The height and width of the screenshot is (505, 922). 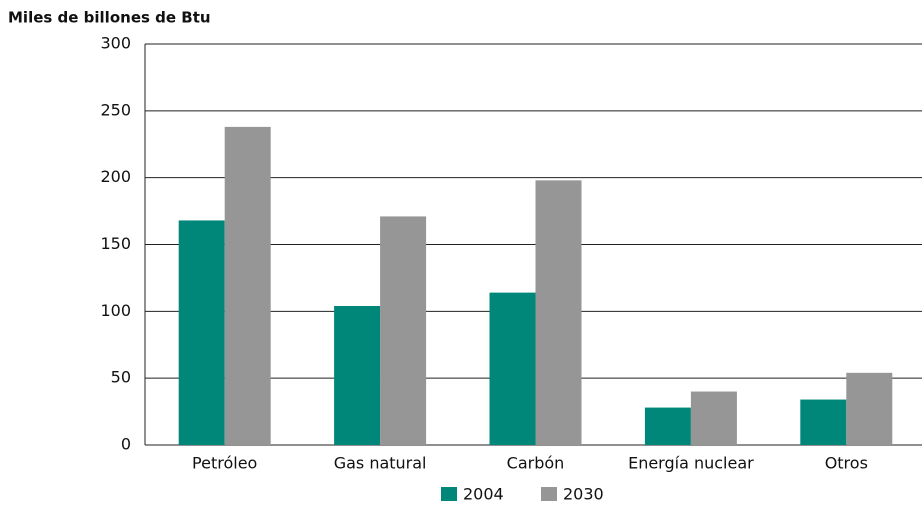 What do you see at coordinates (583, 494) in the screenshot?
I see `legend-label: 2030` at bounding box center [583, 494].